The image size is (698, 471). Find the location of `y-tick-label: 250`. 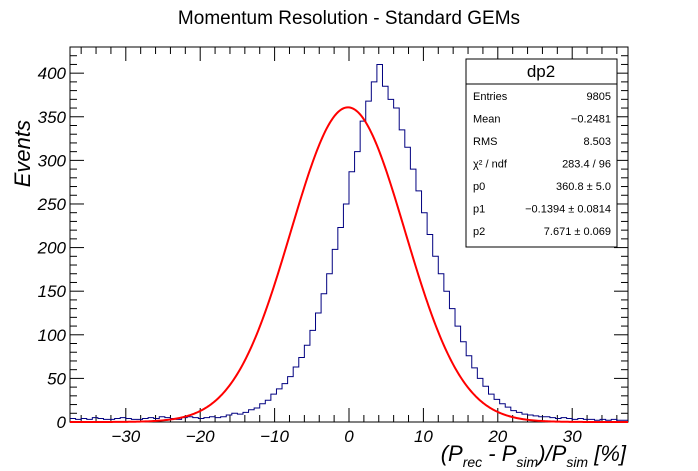

y-tick-label: 250 is located at coordinates (52, 204).